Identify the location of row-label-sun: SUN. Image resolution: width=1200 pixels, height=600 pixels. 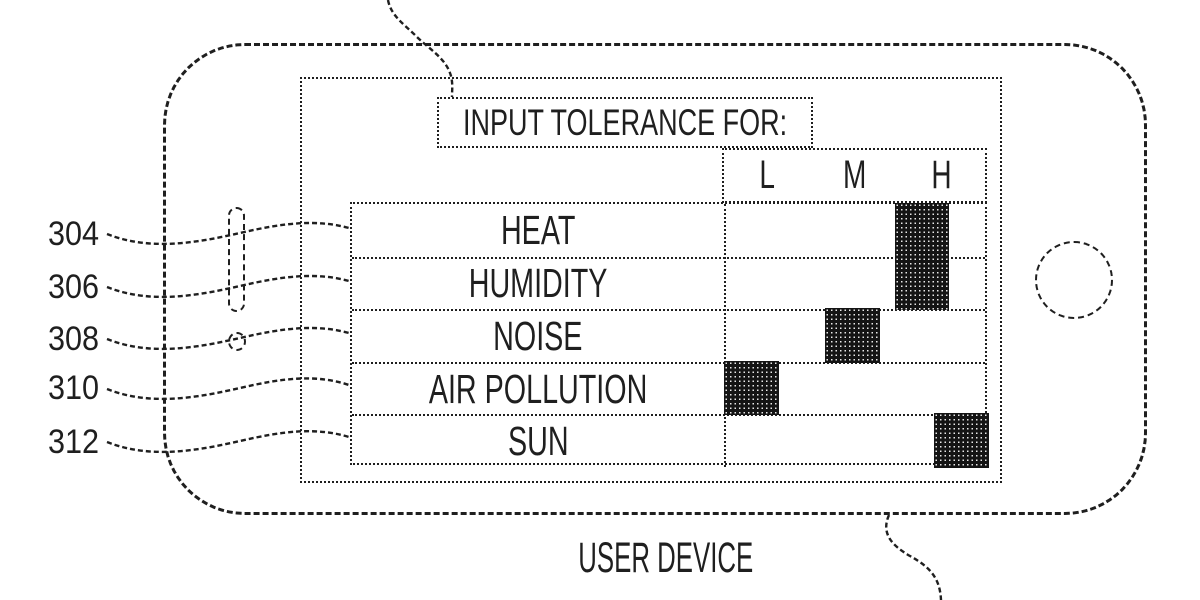
(538, 441).